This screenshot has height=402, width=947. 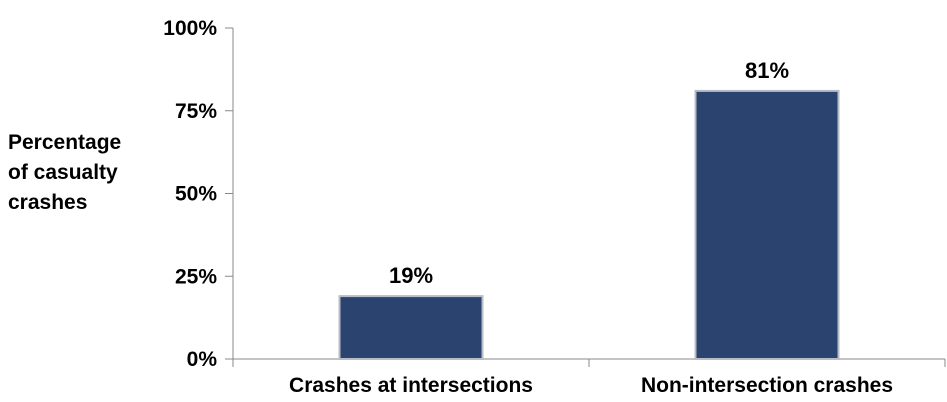 What do you see at coordinates (196, 111) in the screenshot?
I see `y-tick-label: 75%` at bounding box center [196, 111].